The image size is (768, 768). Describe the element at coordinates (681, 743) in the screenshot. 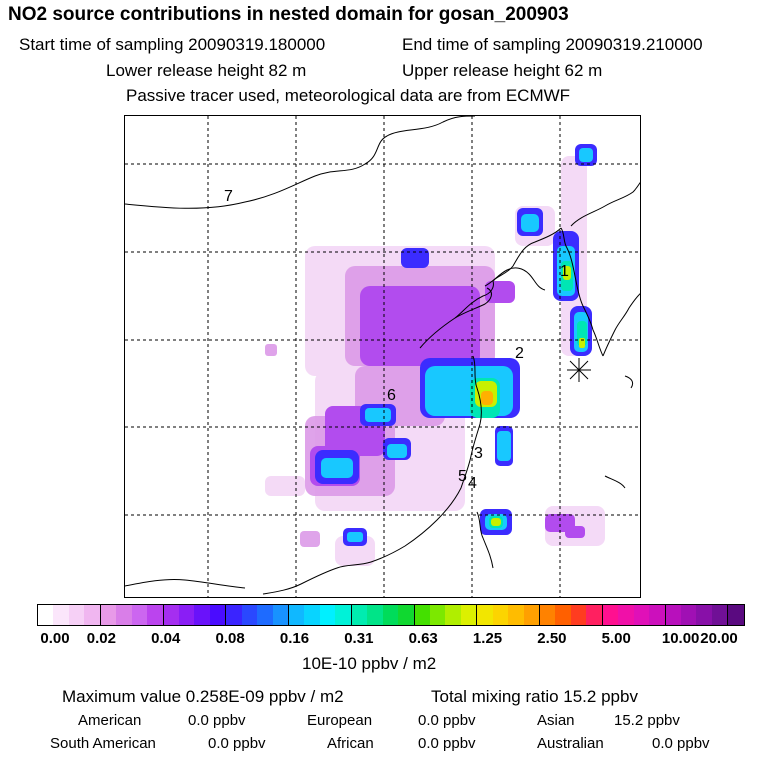

I see `australian-value: 0.0 ppbv` at that location.